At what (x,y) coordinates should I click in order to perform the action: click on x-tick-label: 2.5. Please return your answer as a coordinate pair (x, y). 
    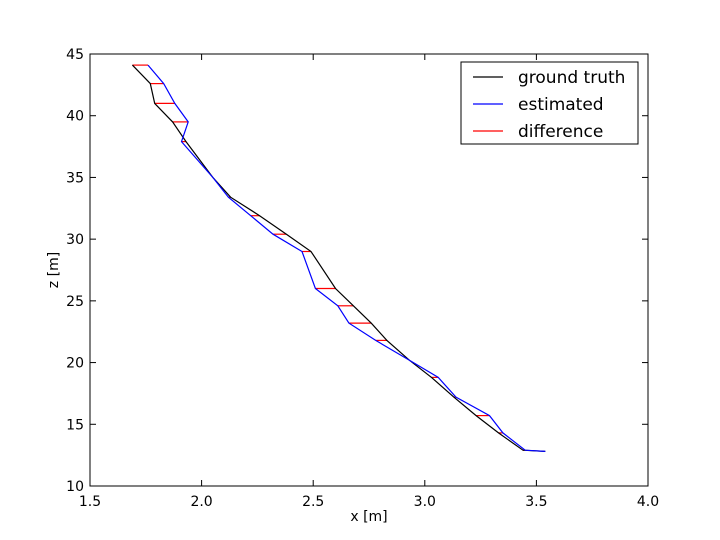
    Looking at the image, I should click on (313, 502).